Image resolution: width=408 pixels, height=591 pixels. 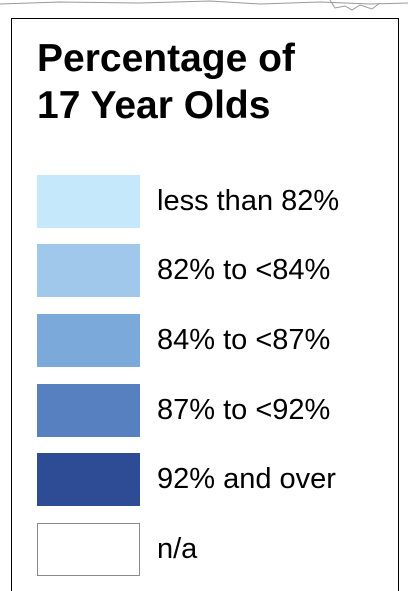 I want to click on legend-item-less-than-82: less than 82%, so click(x=217, y=202).